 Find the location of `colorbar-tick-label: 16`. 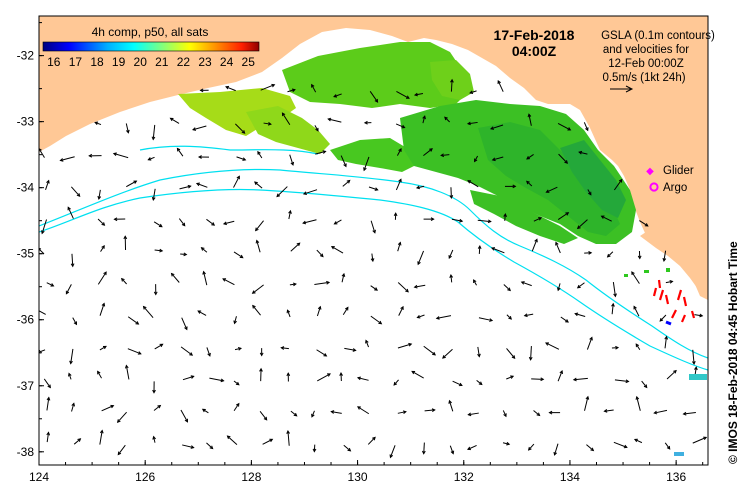

colorbar-tick-label: 16 is located at coordinates (54, 62).